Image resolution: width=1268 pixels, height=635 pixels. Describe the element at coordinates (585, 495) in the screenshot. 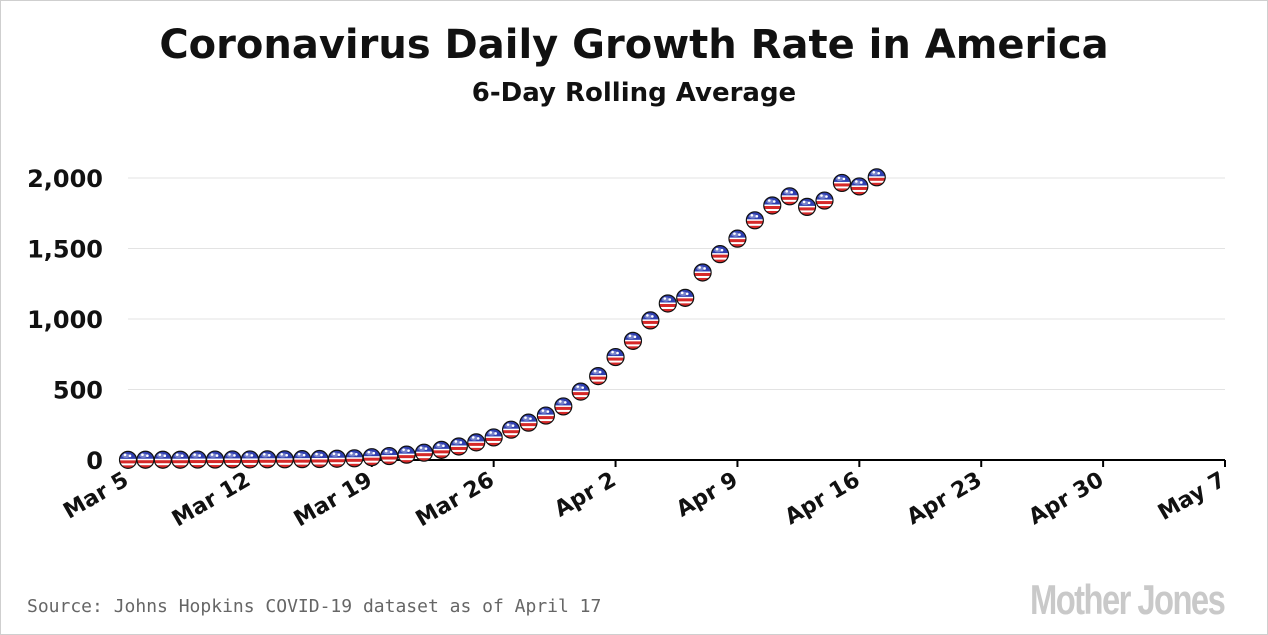

I see `x-tick-label: Apr 2` at that location.